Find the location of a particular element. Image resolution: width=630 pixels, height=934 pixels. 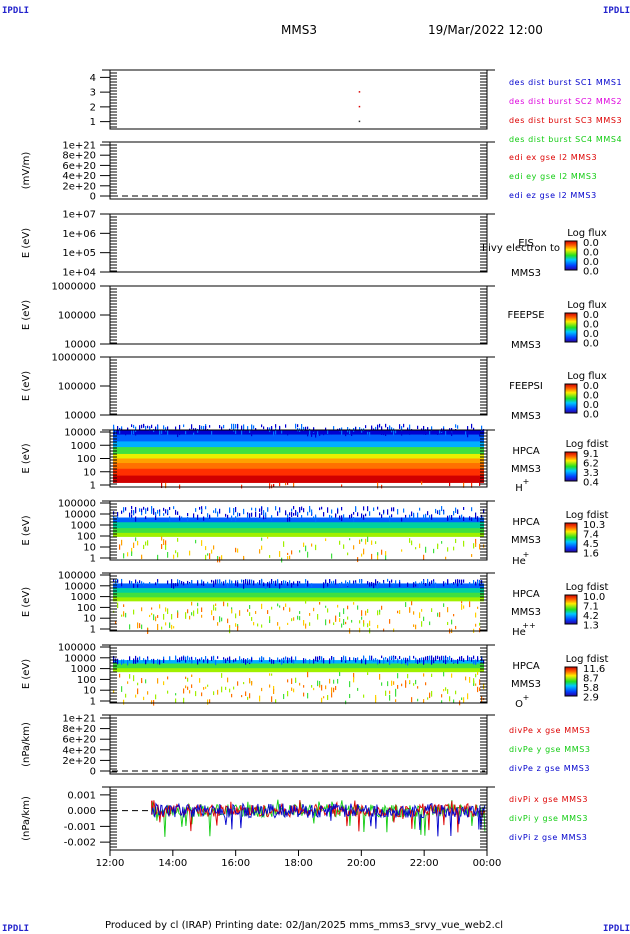

x-tick-label: 18:00 is located at coordinates (298, 863).